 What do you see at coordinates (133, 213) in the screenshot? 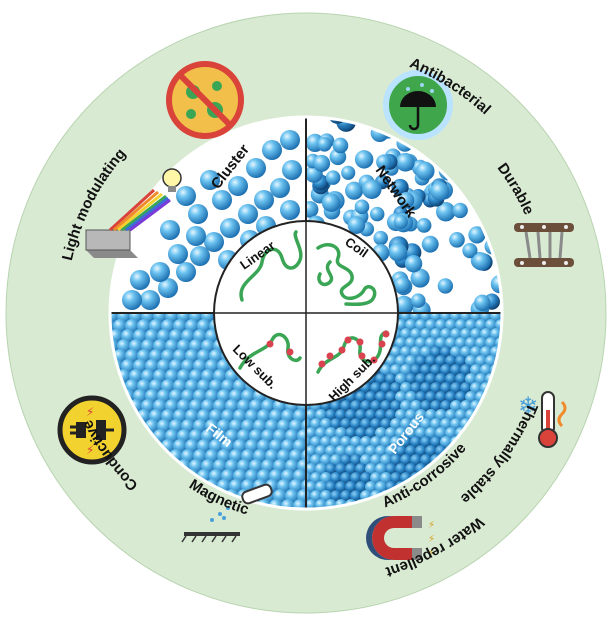
I see `prism-bulb-icon` at bounding box center [133, 213].